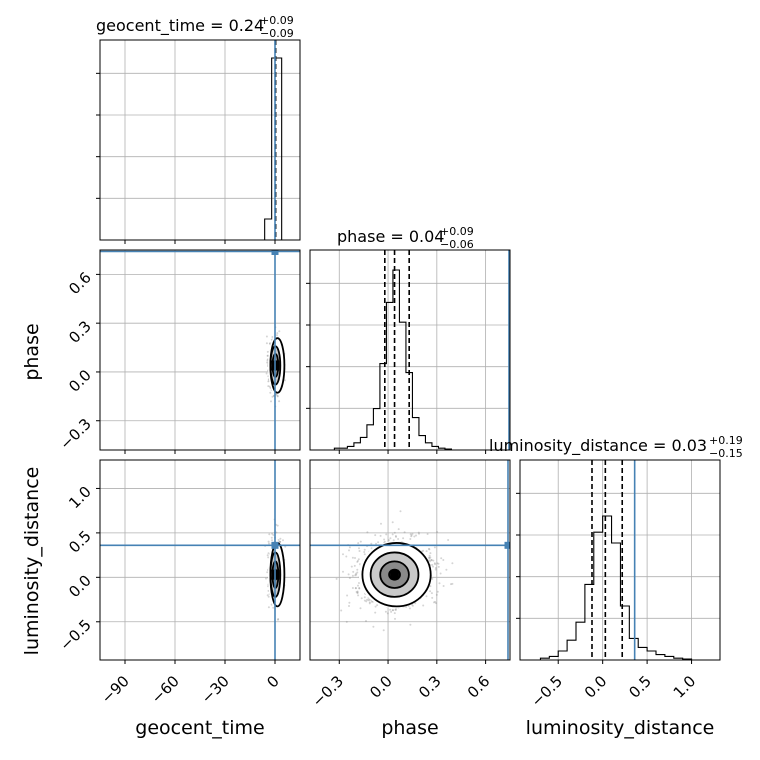 This screenshot has width=760, height=760. Describe the element at coordinates (394, 574) in the screenshot. I see `density-peak` at that location.